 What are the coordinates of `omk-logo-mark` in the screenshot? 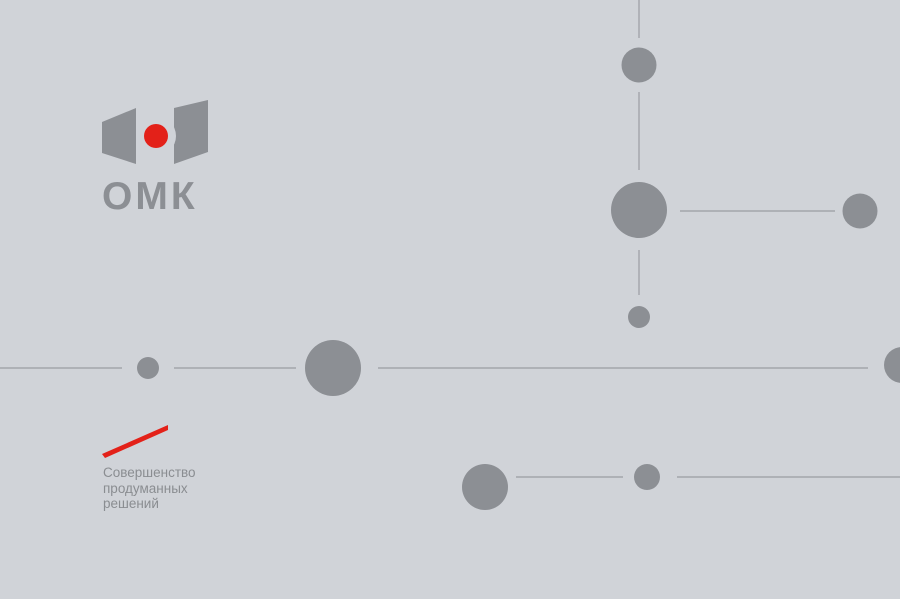 It's located at (155, 132).